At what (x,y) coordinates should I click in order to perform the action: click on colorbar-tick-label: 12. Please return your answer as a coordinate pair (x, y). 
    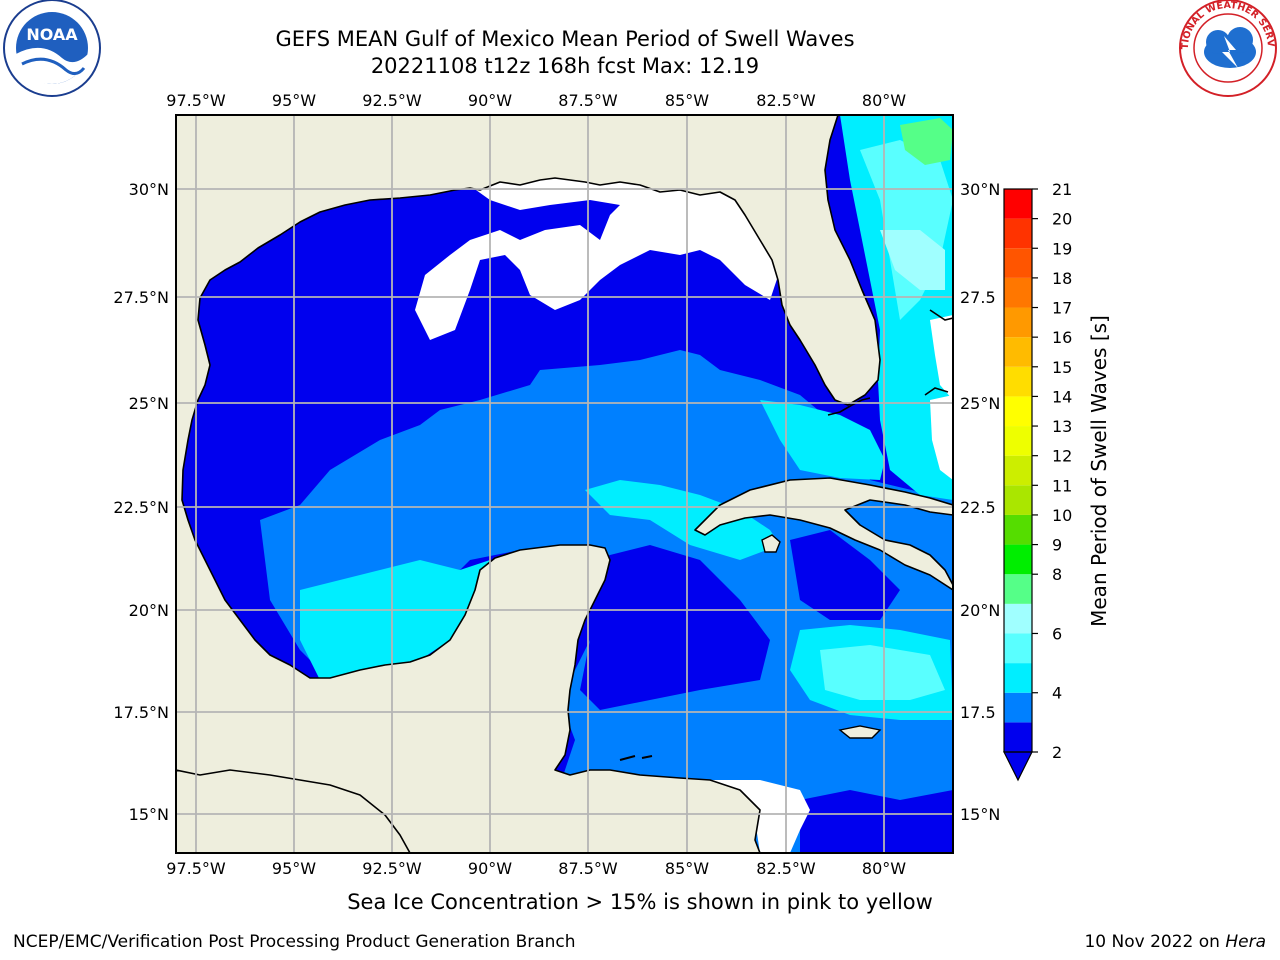
    Looking at the image, I should click on (1062, 456).